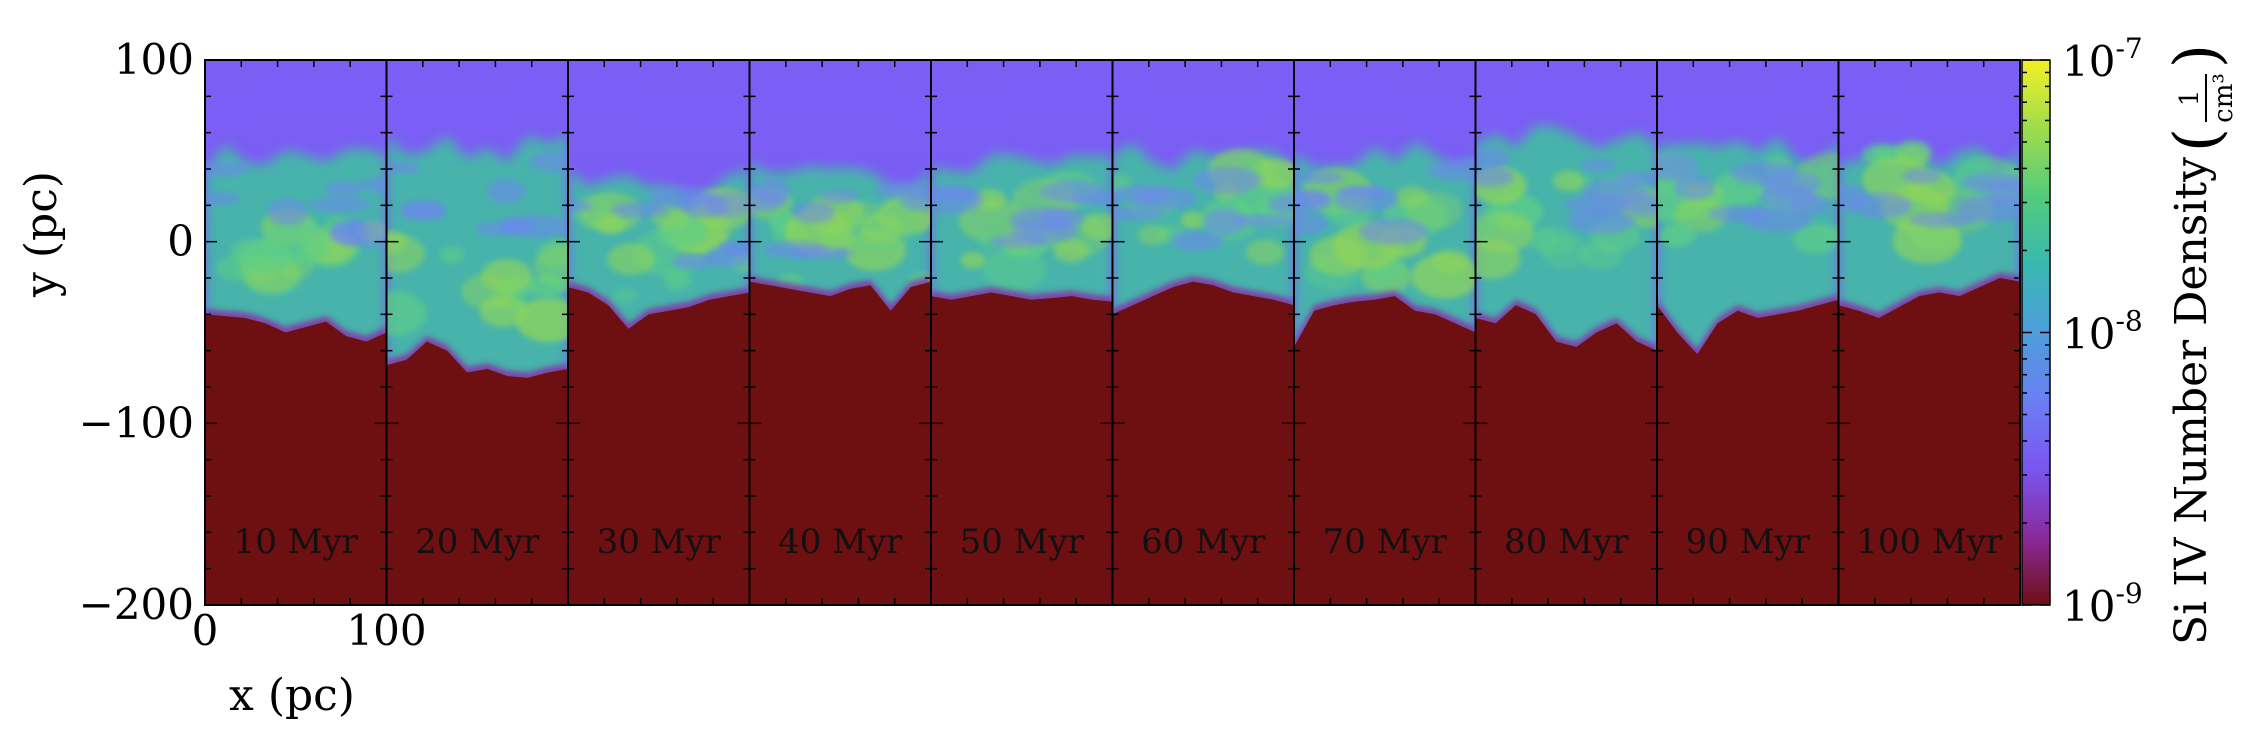 The height and width of the screenshot is (744, 2246). Describe the element at coordinates (296, 542) in the screenshot. I see `panel-time-label: 10 Myr` at that location.